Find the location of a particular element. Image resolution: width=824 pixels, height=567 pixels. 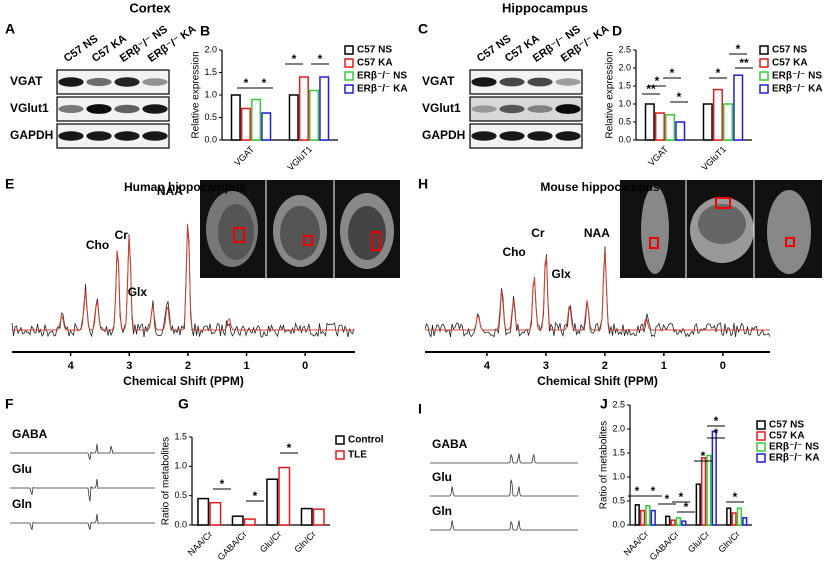

x-tick-label: NAA/Cr is located at coordinates (636, 543).